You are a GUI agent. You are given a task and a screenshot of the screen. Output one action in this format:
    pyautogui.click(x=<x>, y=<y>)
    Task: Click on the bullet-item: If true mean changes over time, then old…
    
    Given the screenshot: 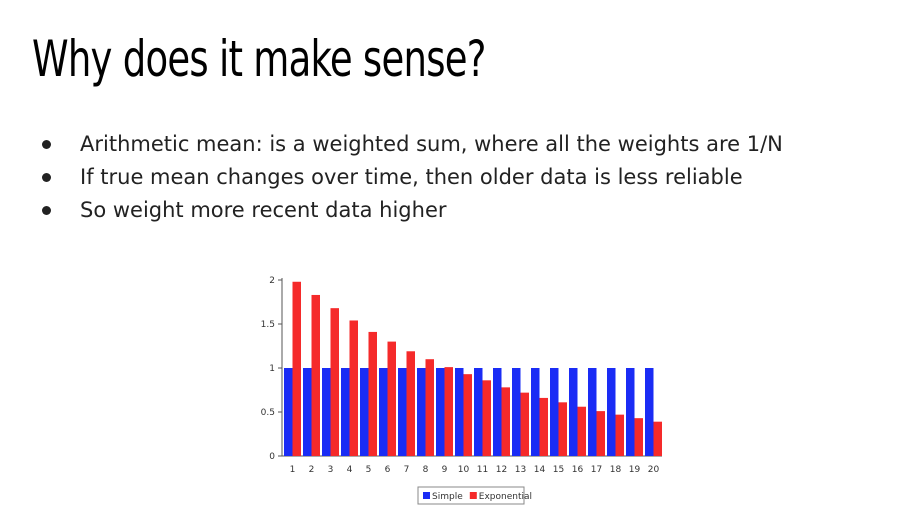 What is the action you would take?
    pyautogui.click(x=411, y=177)
    